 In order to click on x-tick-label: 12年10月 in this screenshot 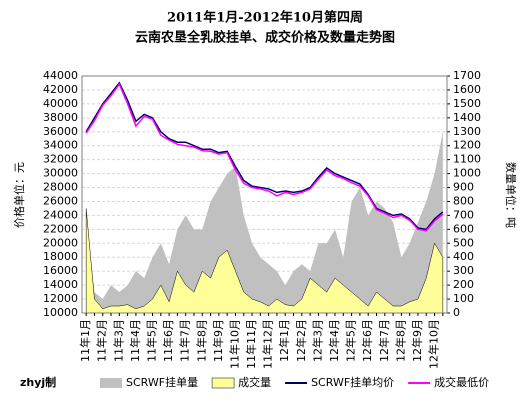, I will do `click(434, 344)`.